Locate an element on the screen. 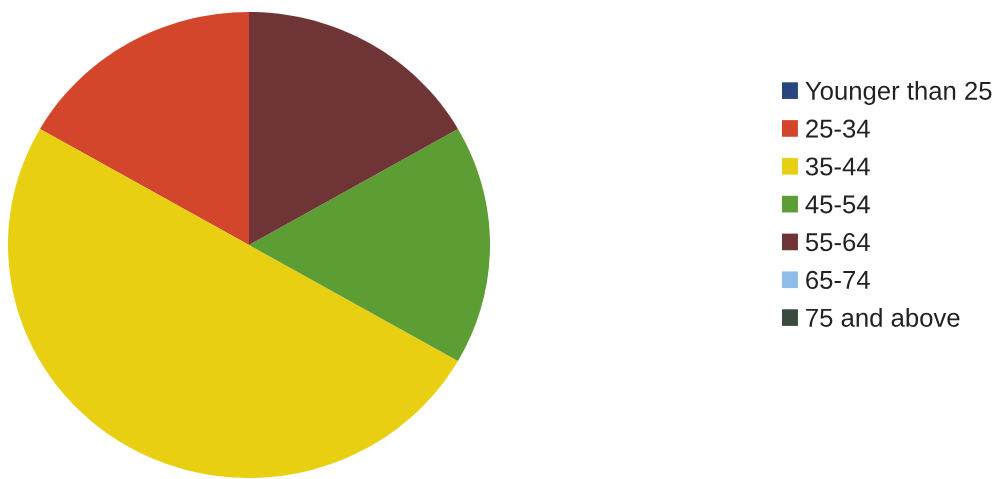  legend-label: Younger than 25 is located at coordinates (898, 93).